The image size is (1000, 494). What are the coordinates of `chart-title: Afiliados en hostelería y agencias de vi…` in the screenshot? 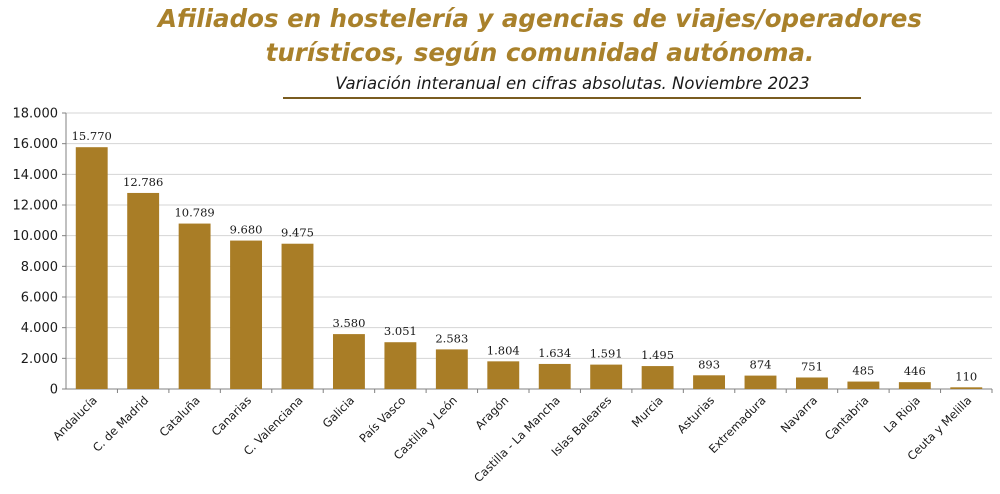 It's located at (540, 35).